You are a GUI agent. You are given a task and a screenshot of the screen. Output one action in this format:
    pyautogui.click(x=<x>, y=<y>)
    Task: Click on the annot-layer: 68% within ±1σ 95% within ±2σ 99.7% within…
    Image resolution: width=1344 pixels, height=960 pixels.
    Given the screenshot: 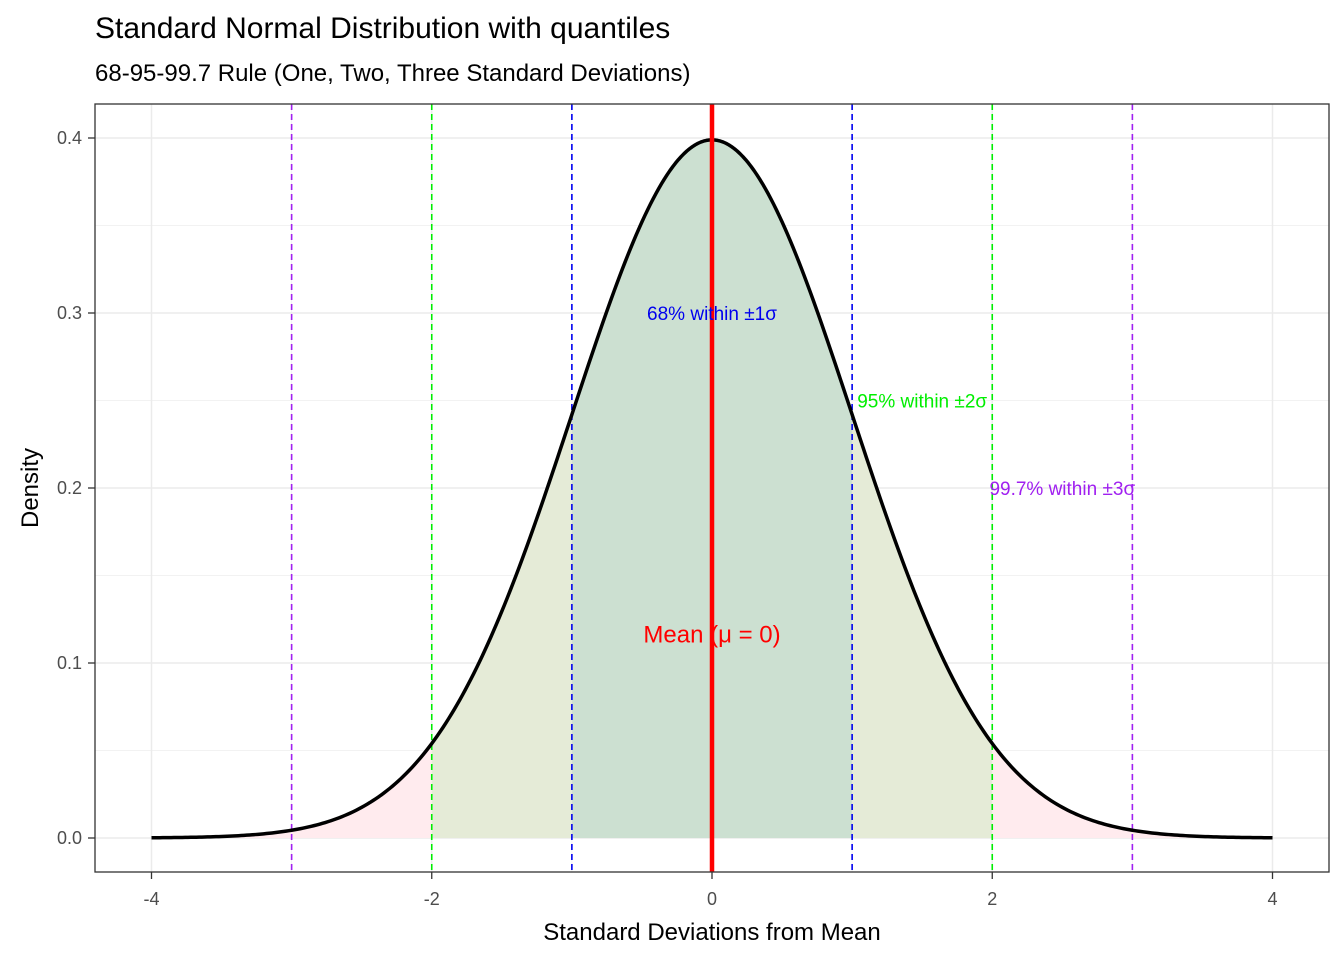 What is the action you would take?
    pyautogui.click(x=889, y=476)
    